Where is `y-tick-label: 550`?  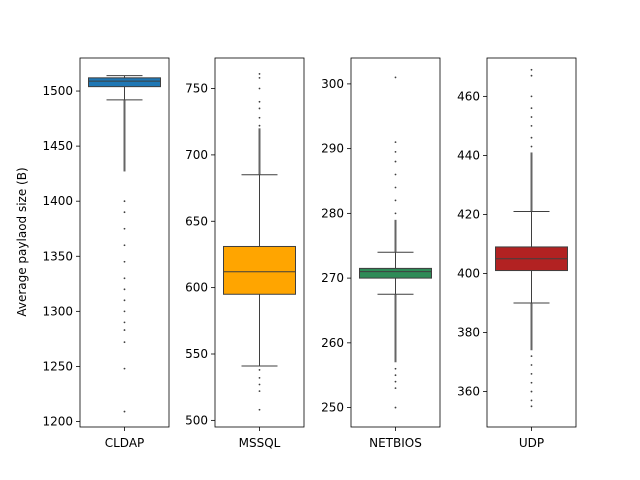
y-tick-label: 550 is located at coordinates (196, 354).